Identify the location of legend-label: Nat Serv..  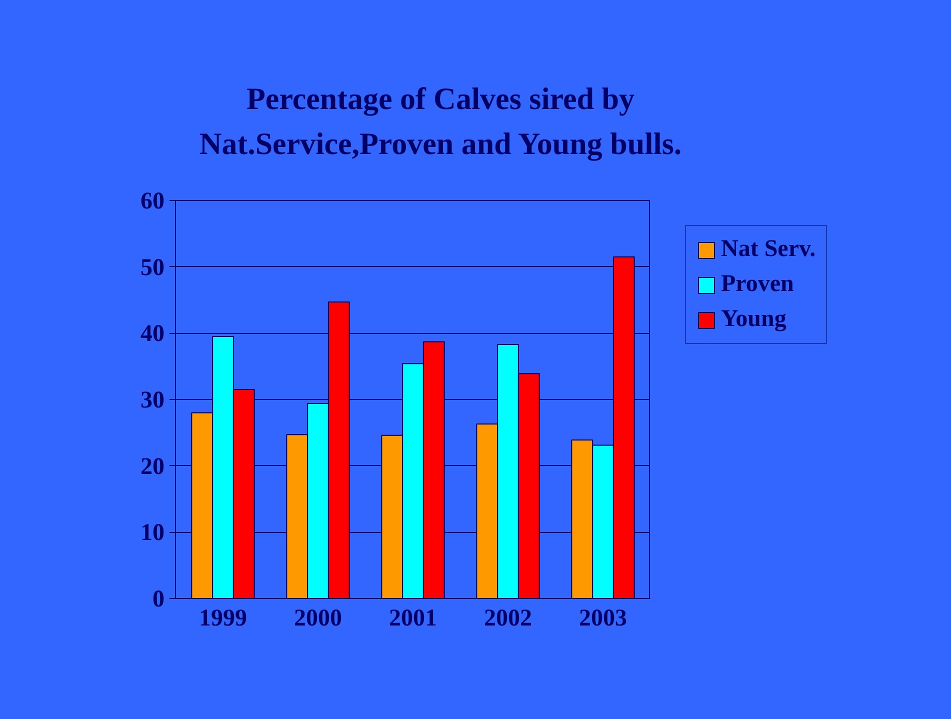
(768, 249).